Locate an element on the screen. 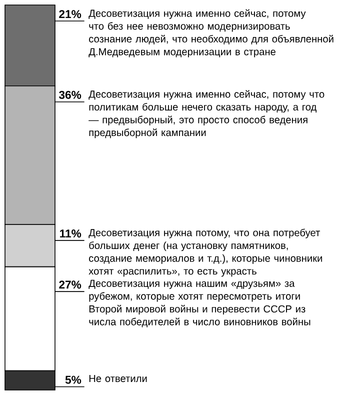 The image size is (354, 397). data-label: 5% is located at coordinates (73, 380).